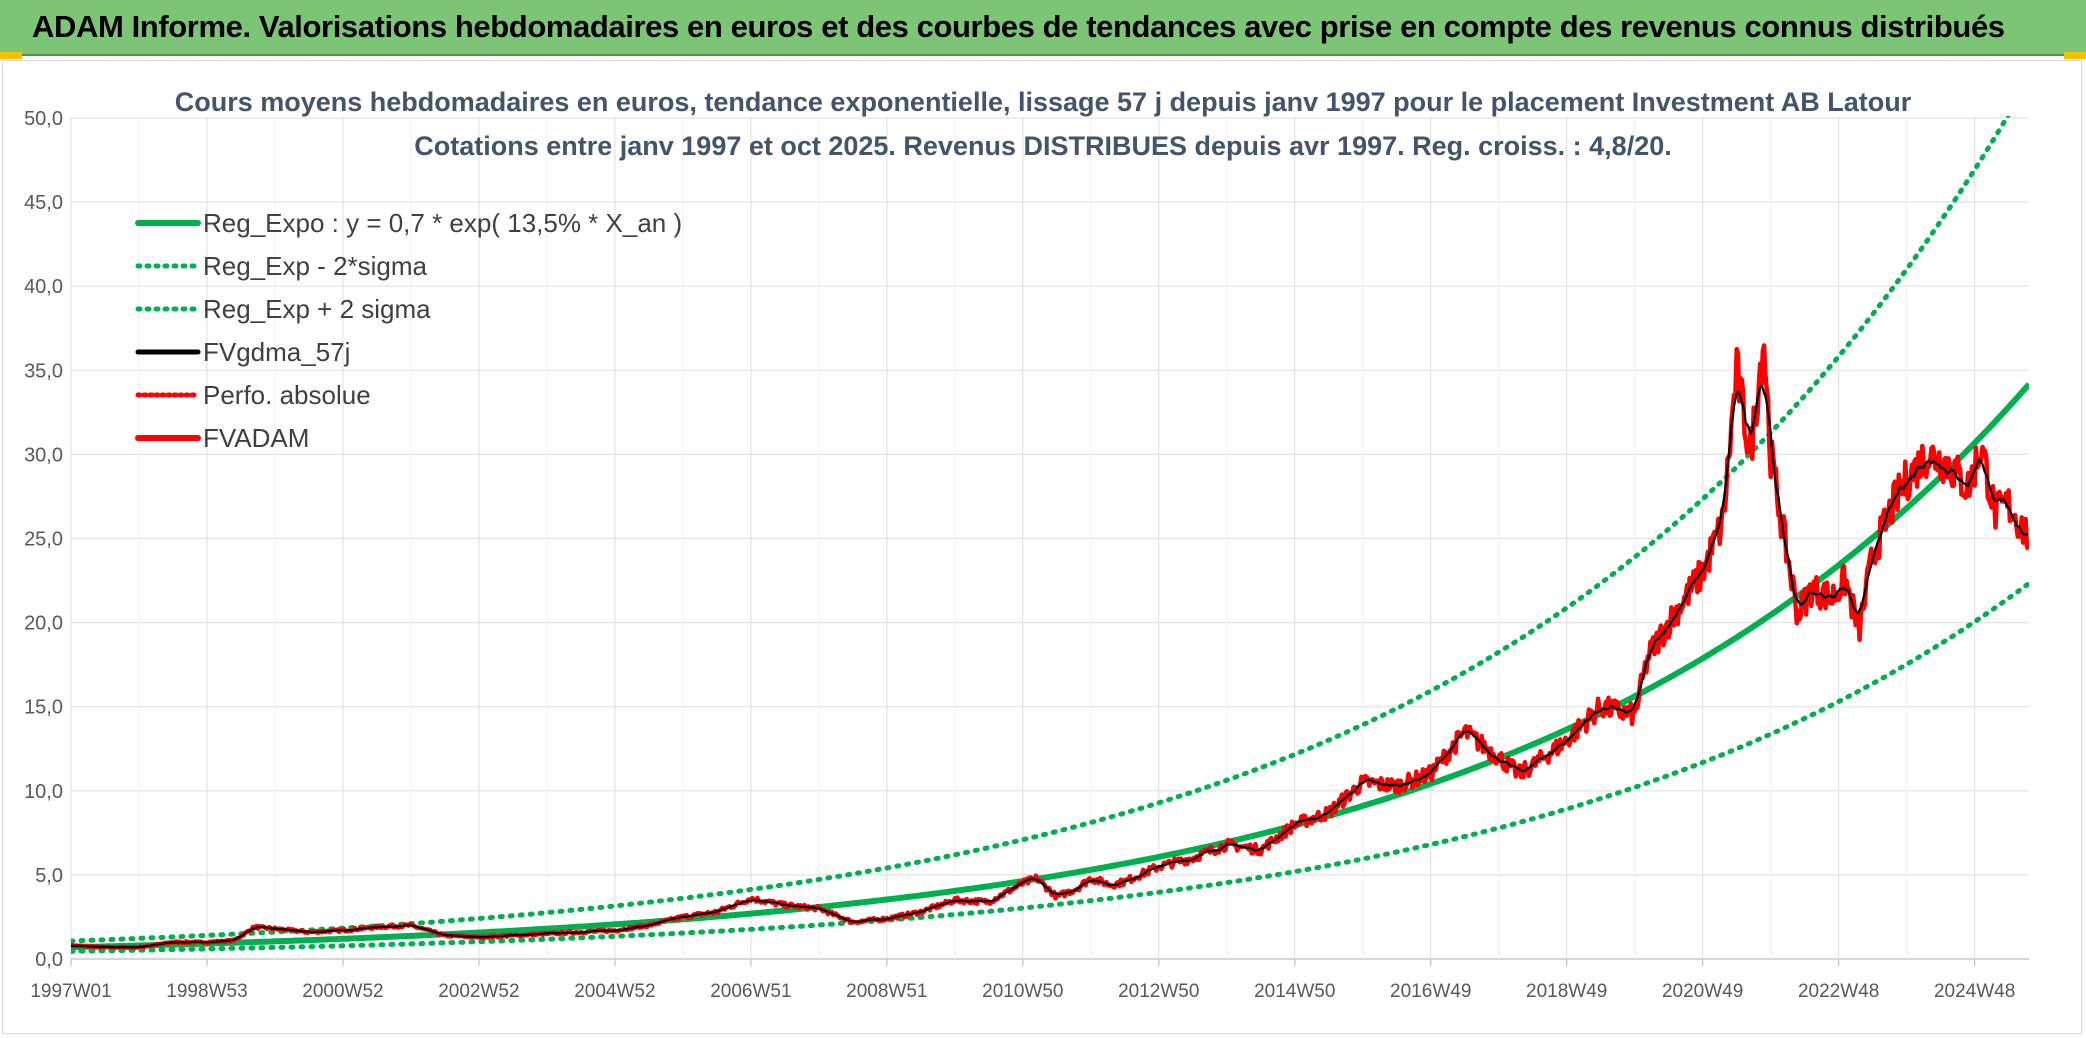 This screenshot has width=2086, height=1038. I want to click on x-tick-label: 2022W48, so click(1838, 991).